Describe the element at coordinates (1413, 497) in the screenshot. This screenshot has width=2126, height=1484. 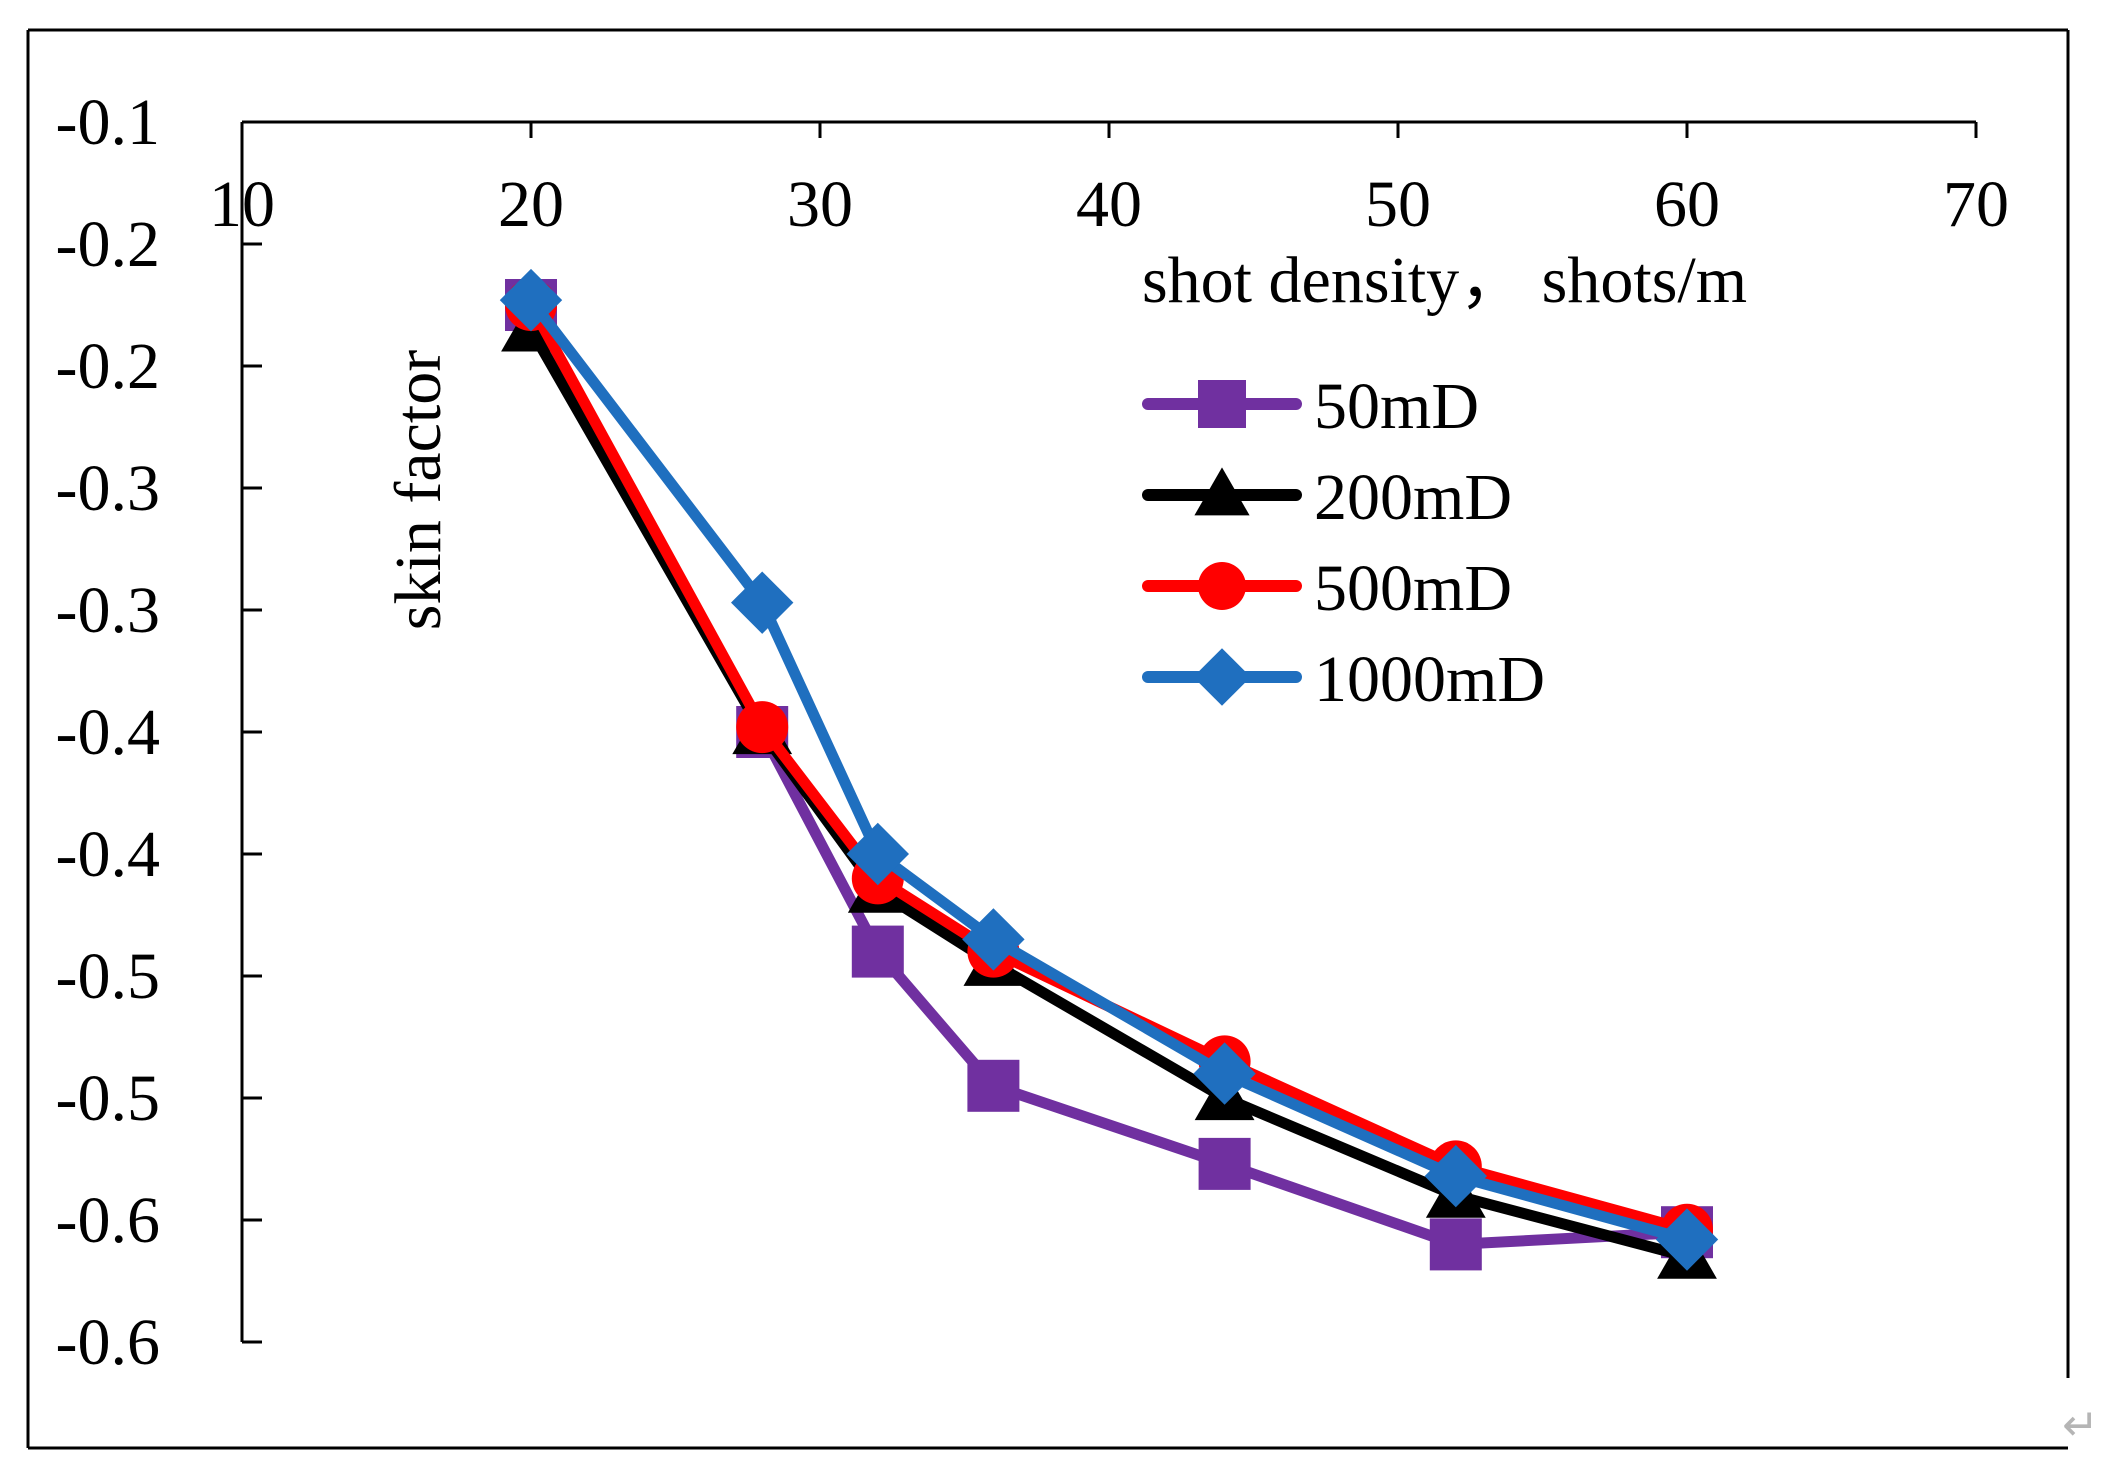
I see `legend-label: 200mD` at that location.